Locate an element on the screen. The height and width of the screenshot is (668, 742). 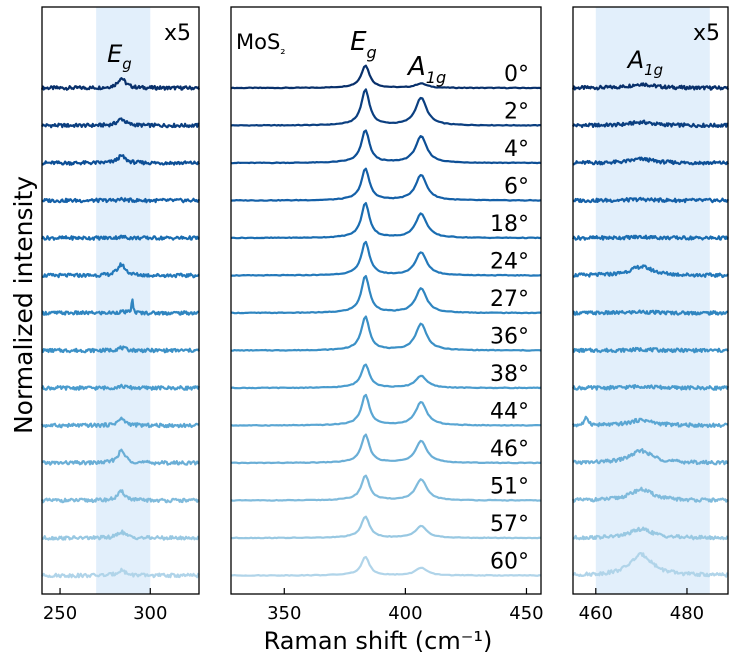
angle-label: 57° is located at coordinates (509, 524).